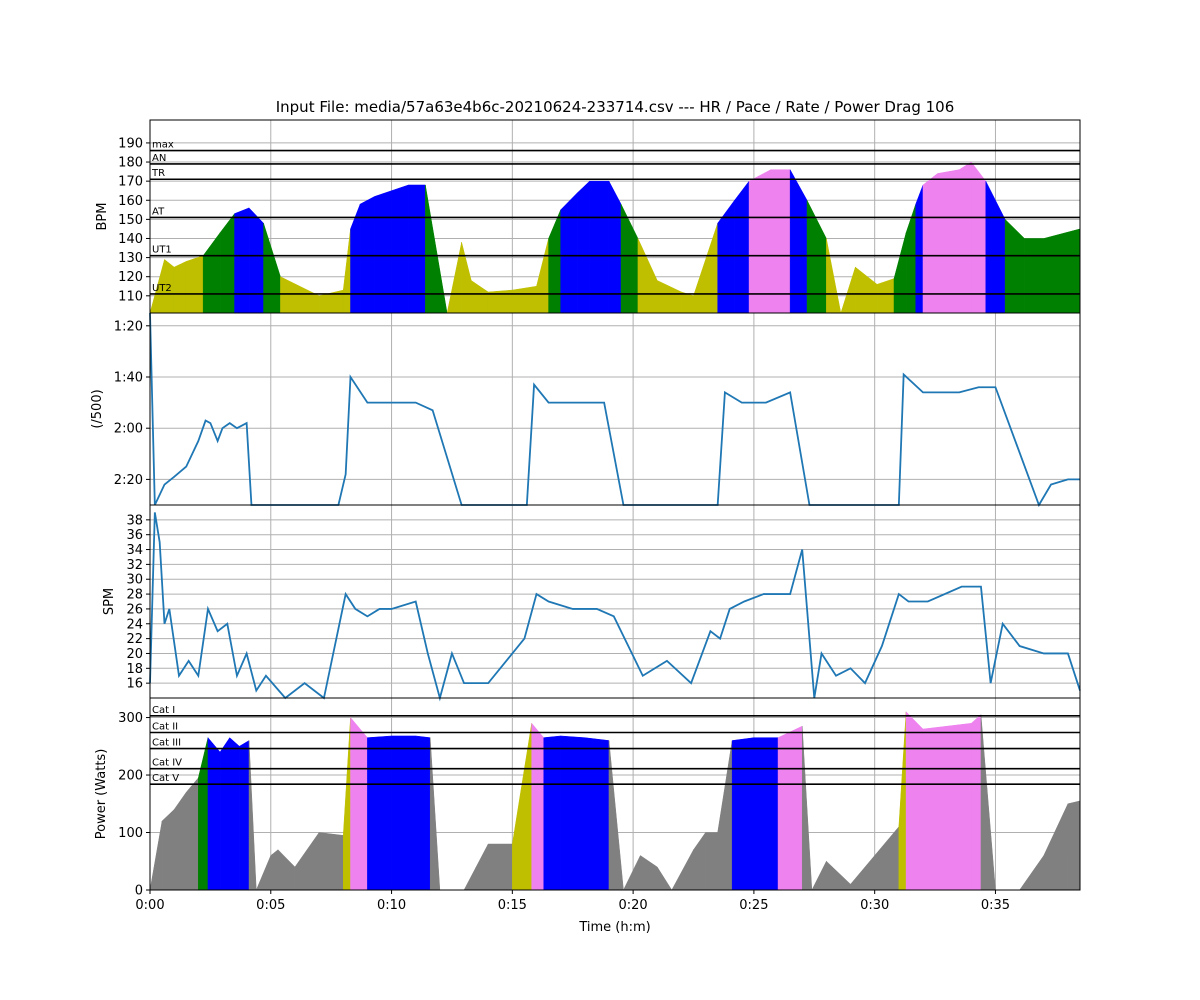 The image size is (1200, 1000). Describe the element at coordinates (165, 726) in the screenshot. I see `power-zone-label: Cat II` at that location.